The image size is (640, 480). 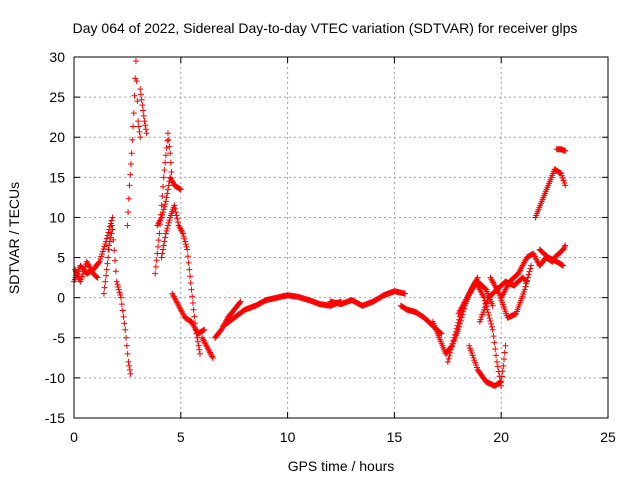 I want to click on y-tick-label: 10, so click(x=57, y=217).